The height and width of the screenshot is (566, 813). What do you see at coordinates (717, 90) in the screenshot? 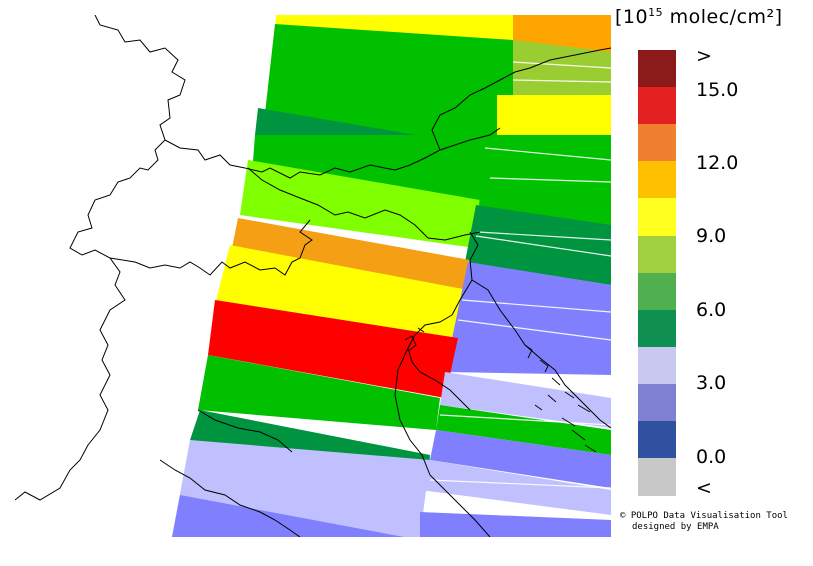
I see `colorbar-tick-label: 15.0` at bounding box center [717, 90].